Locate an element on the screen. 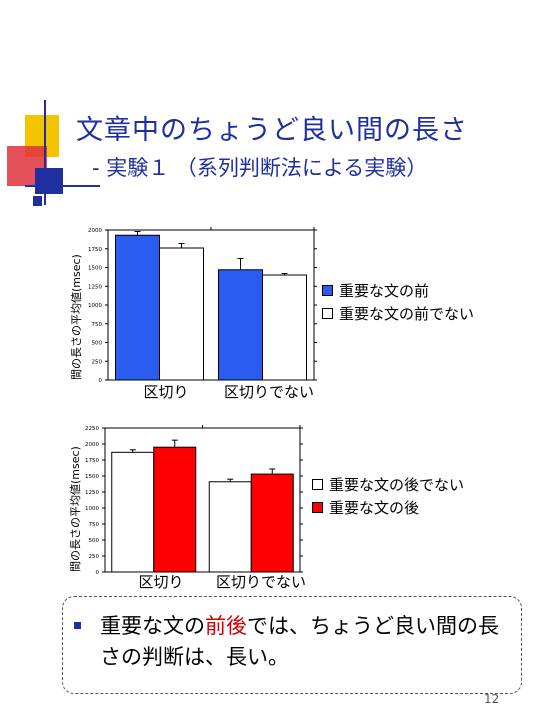 The width and height of the screenshot is (539, 719). legend-swatch-blue is located at coordinates (327, 290).